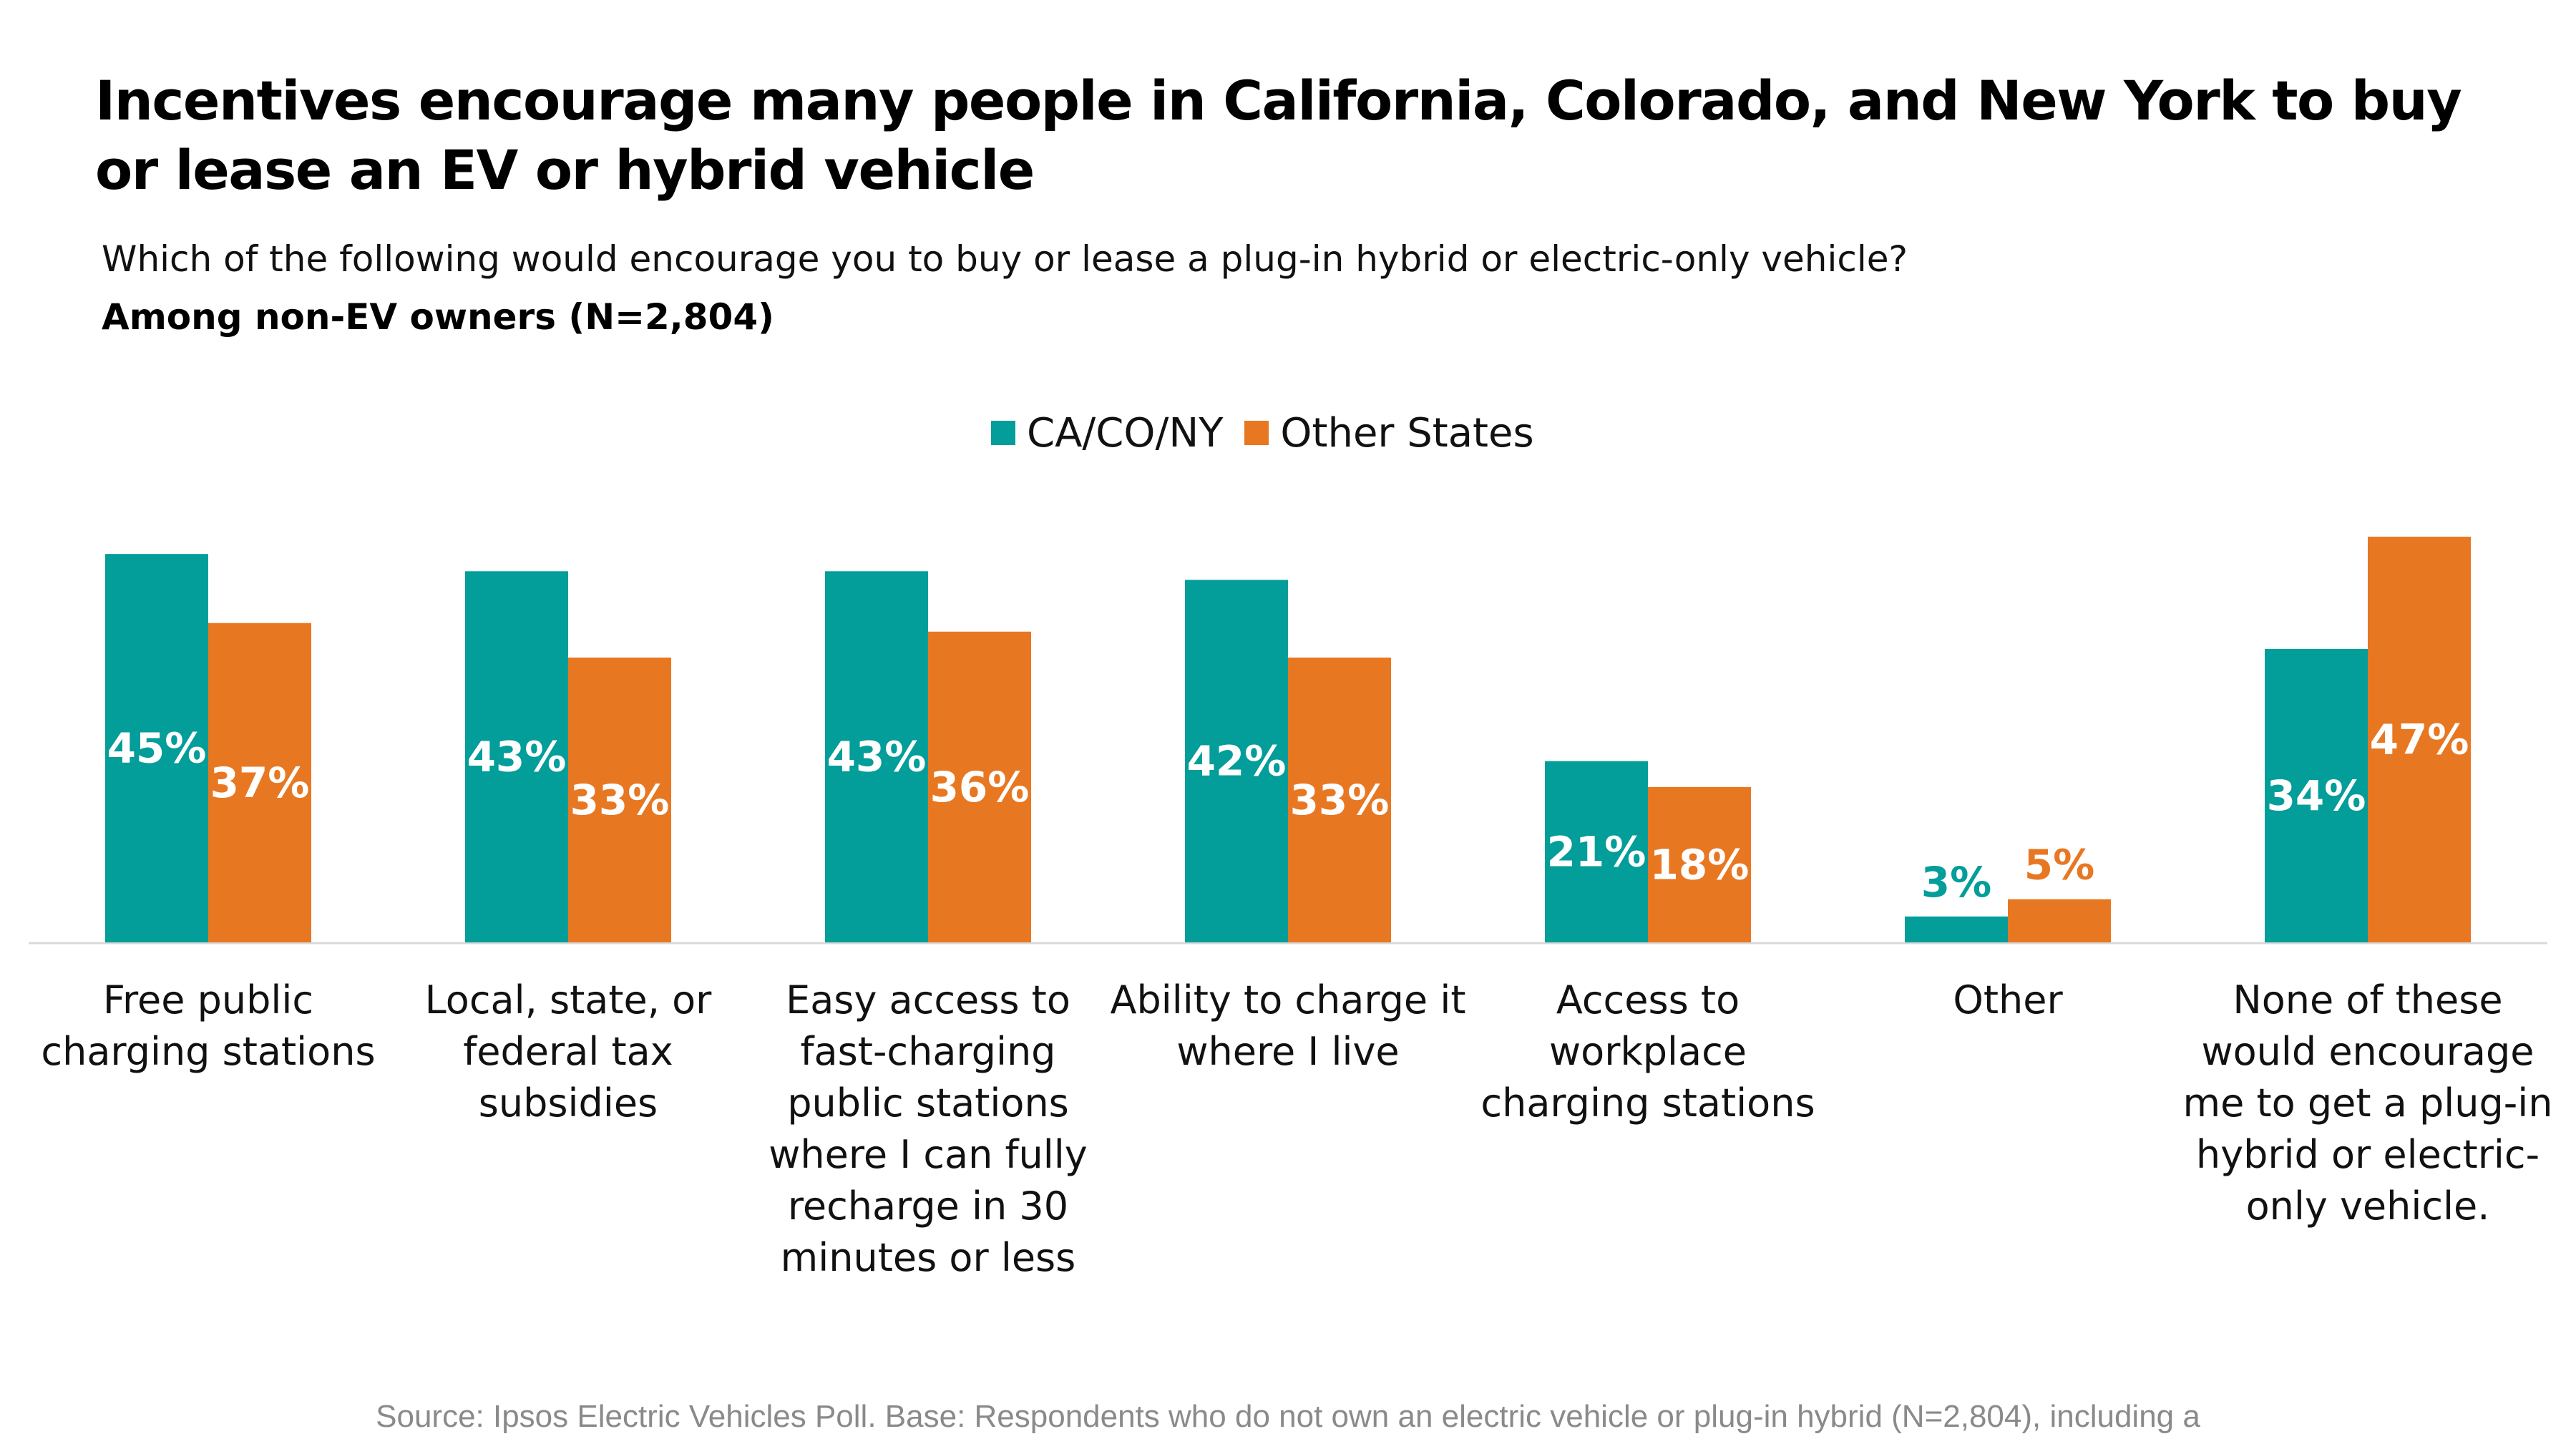  I want to click on data-label-ca: 34%, so click(2316, 795).